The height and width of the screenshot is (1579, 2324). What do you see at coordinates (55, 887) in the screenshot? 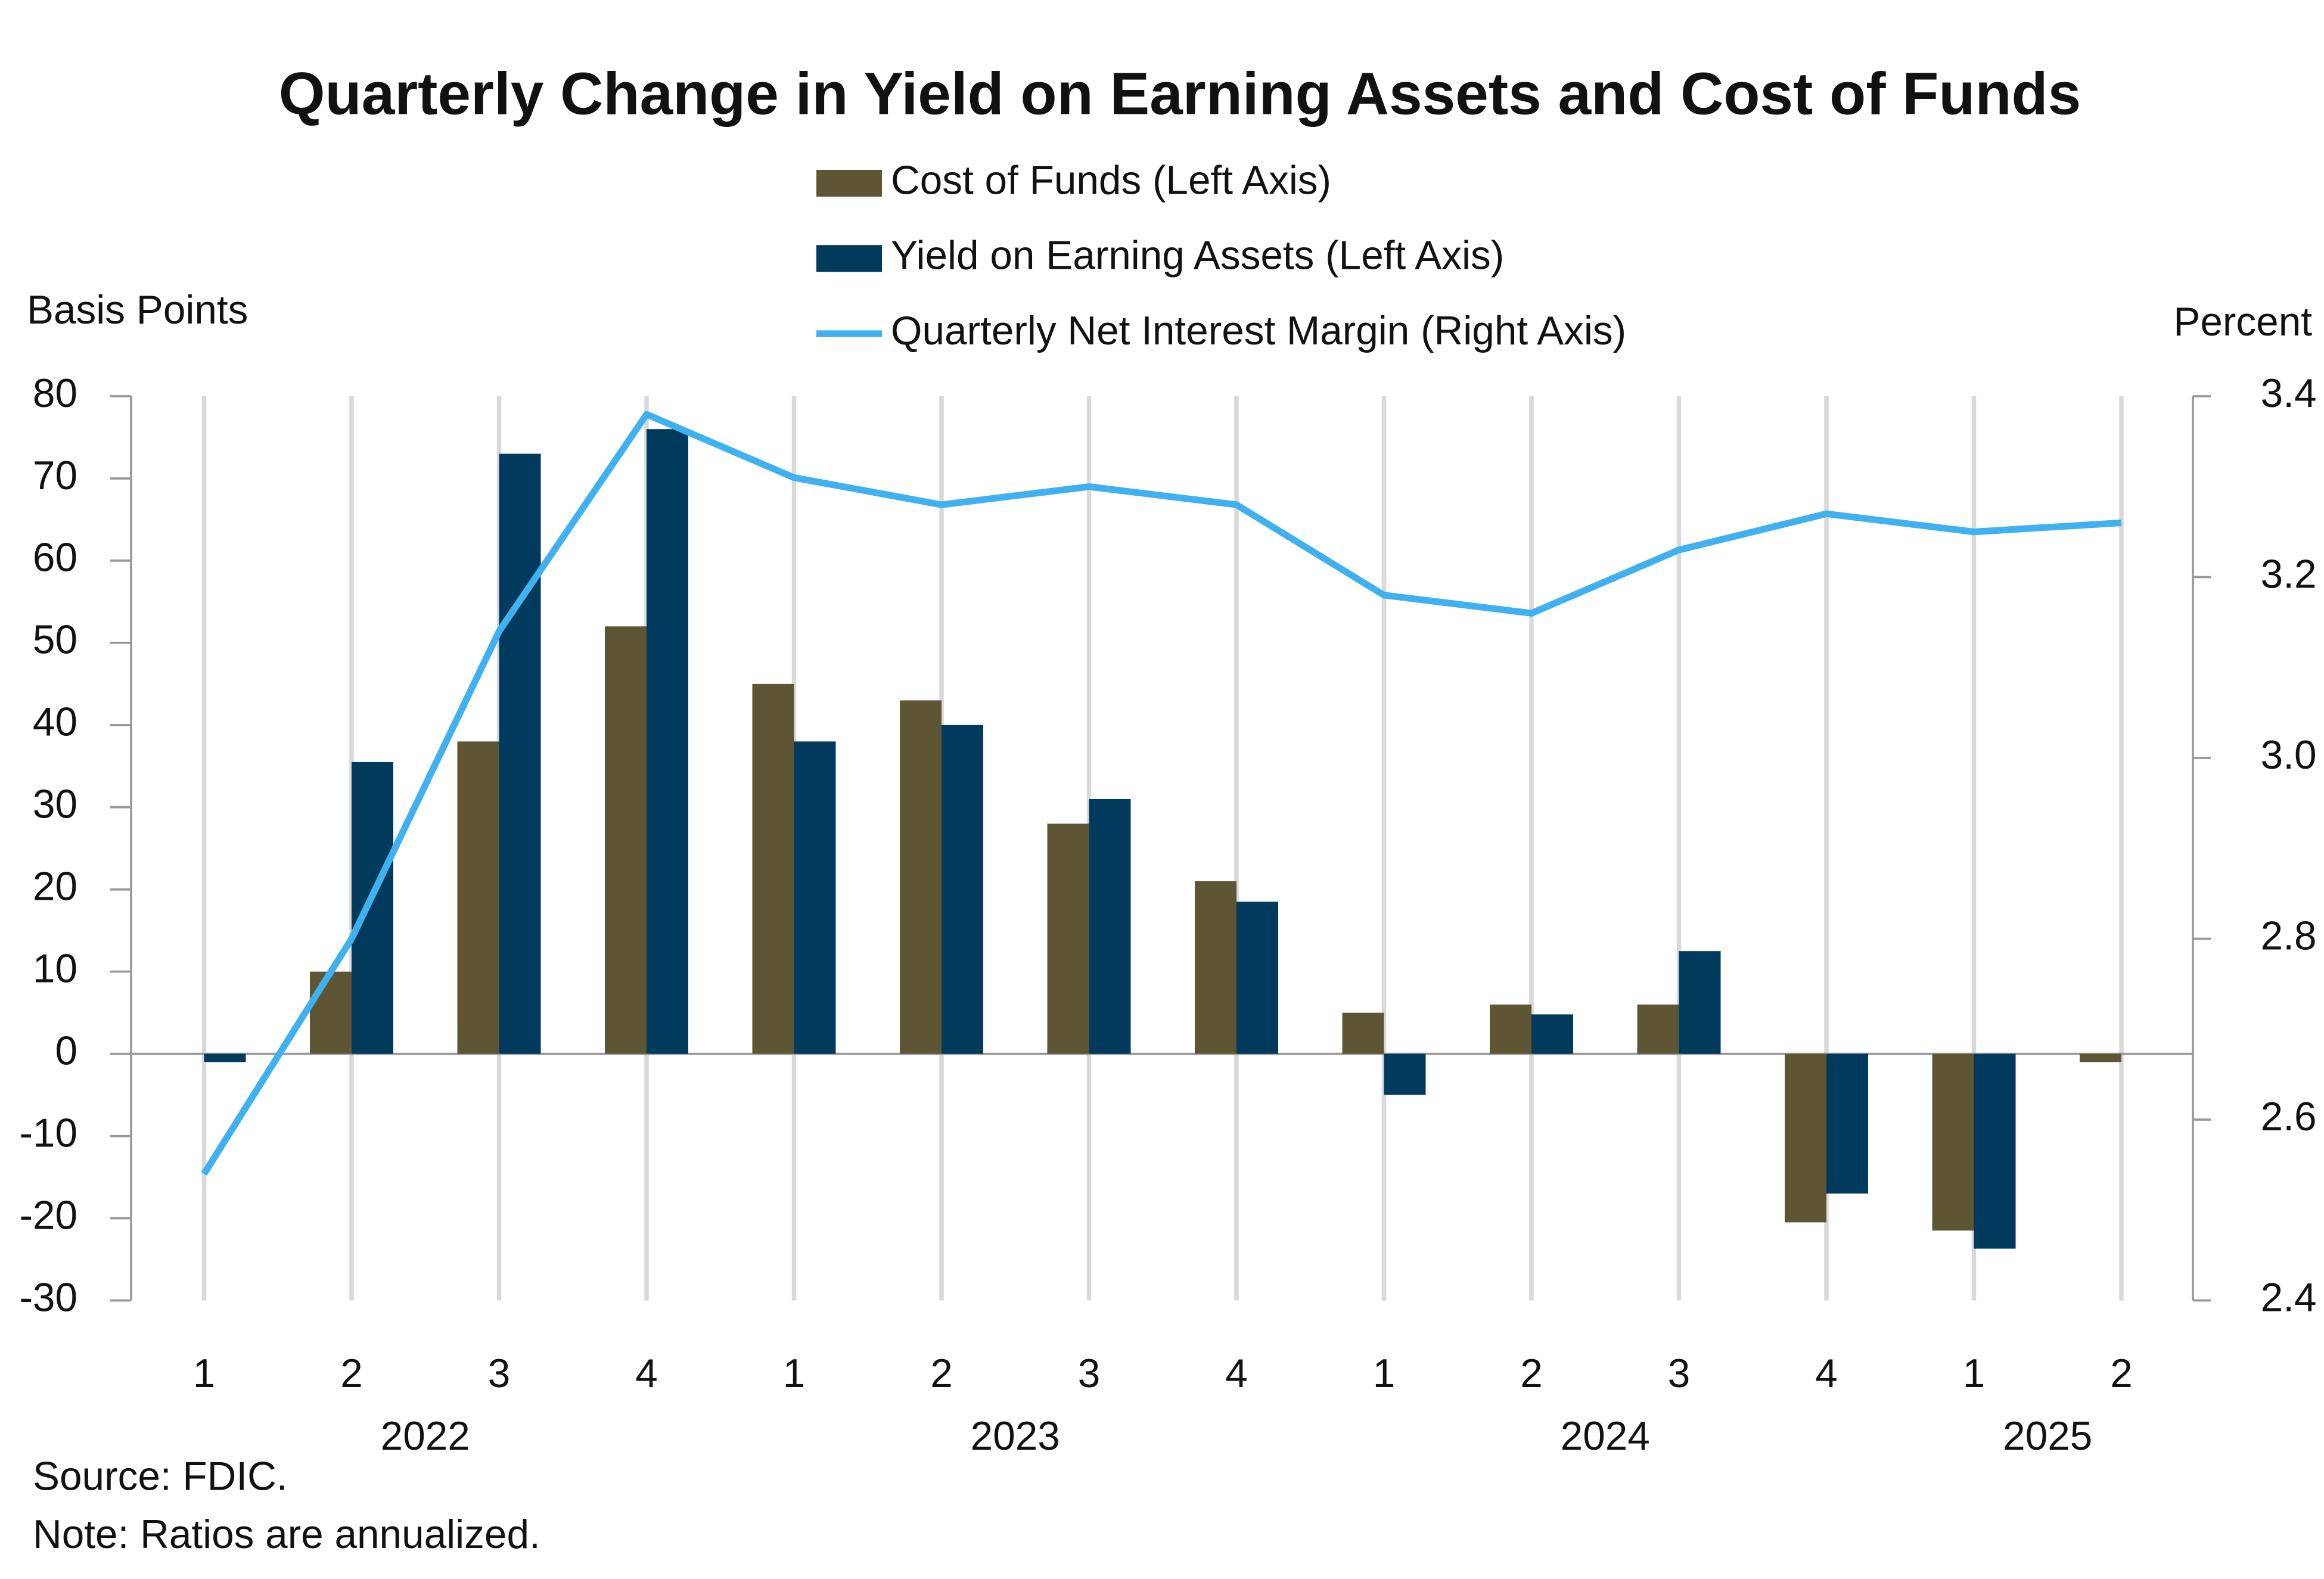
I see `y-tick-label: 20` at bounding box center [55, 887].